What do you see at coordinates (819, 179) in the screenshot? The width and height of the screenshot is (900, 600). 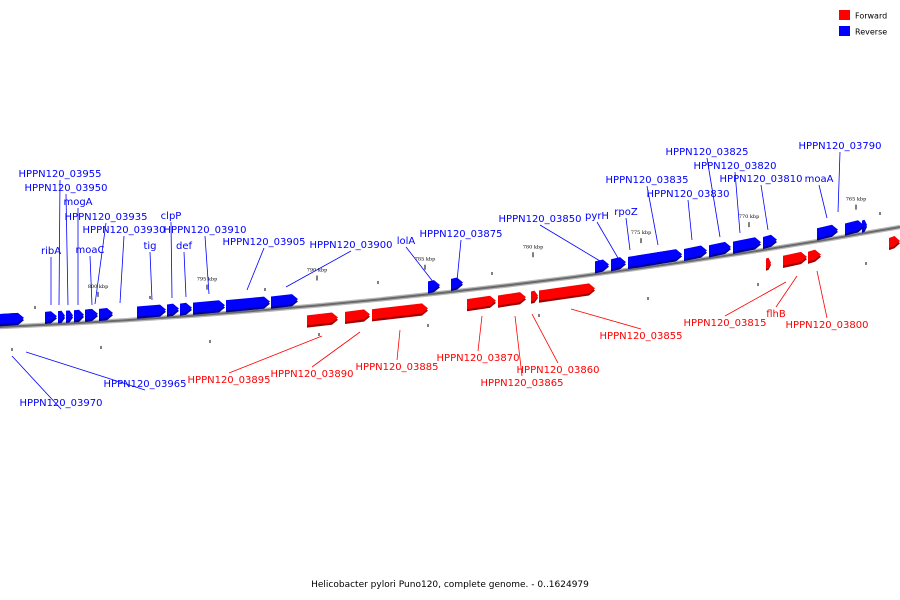 I see `gene-label-moaa: moaA` at bounding box center [819, 179].